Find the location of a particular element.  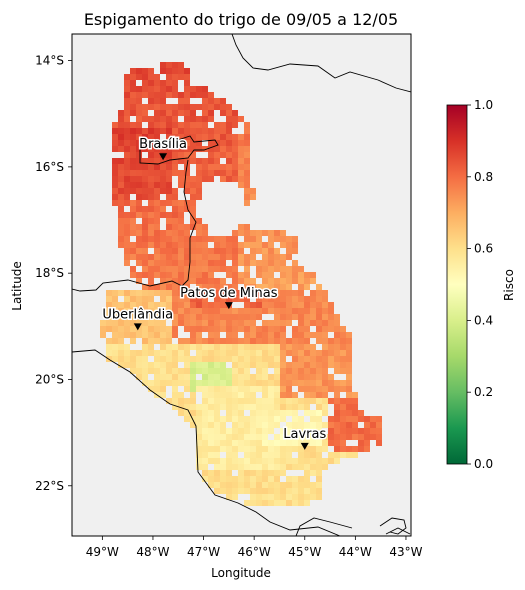

border-line is located at coordinates (189, 223).